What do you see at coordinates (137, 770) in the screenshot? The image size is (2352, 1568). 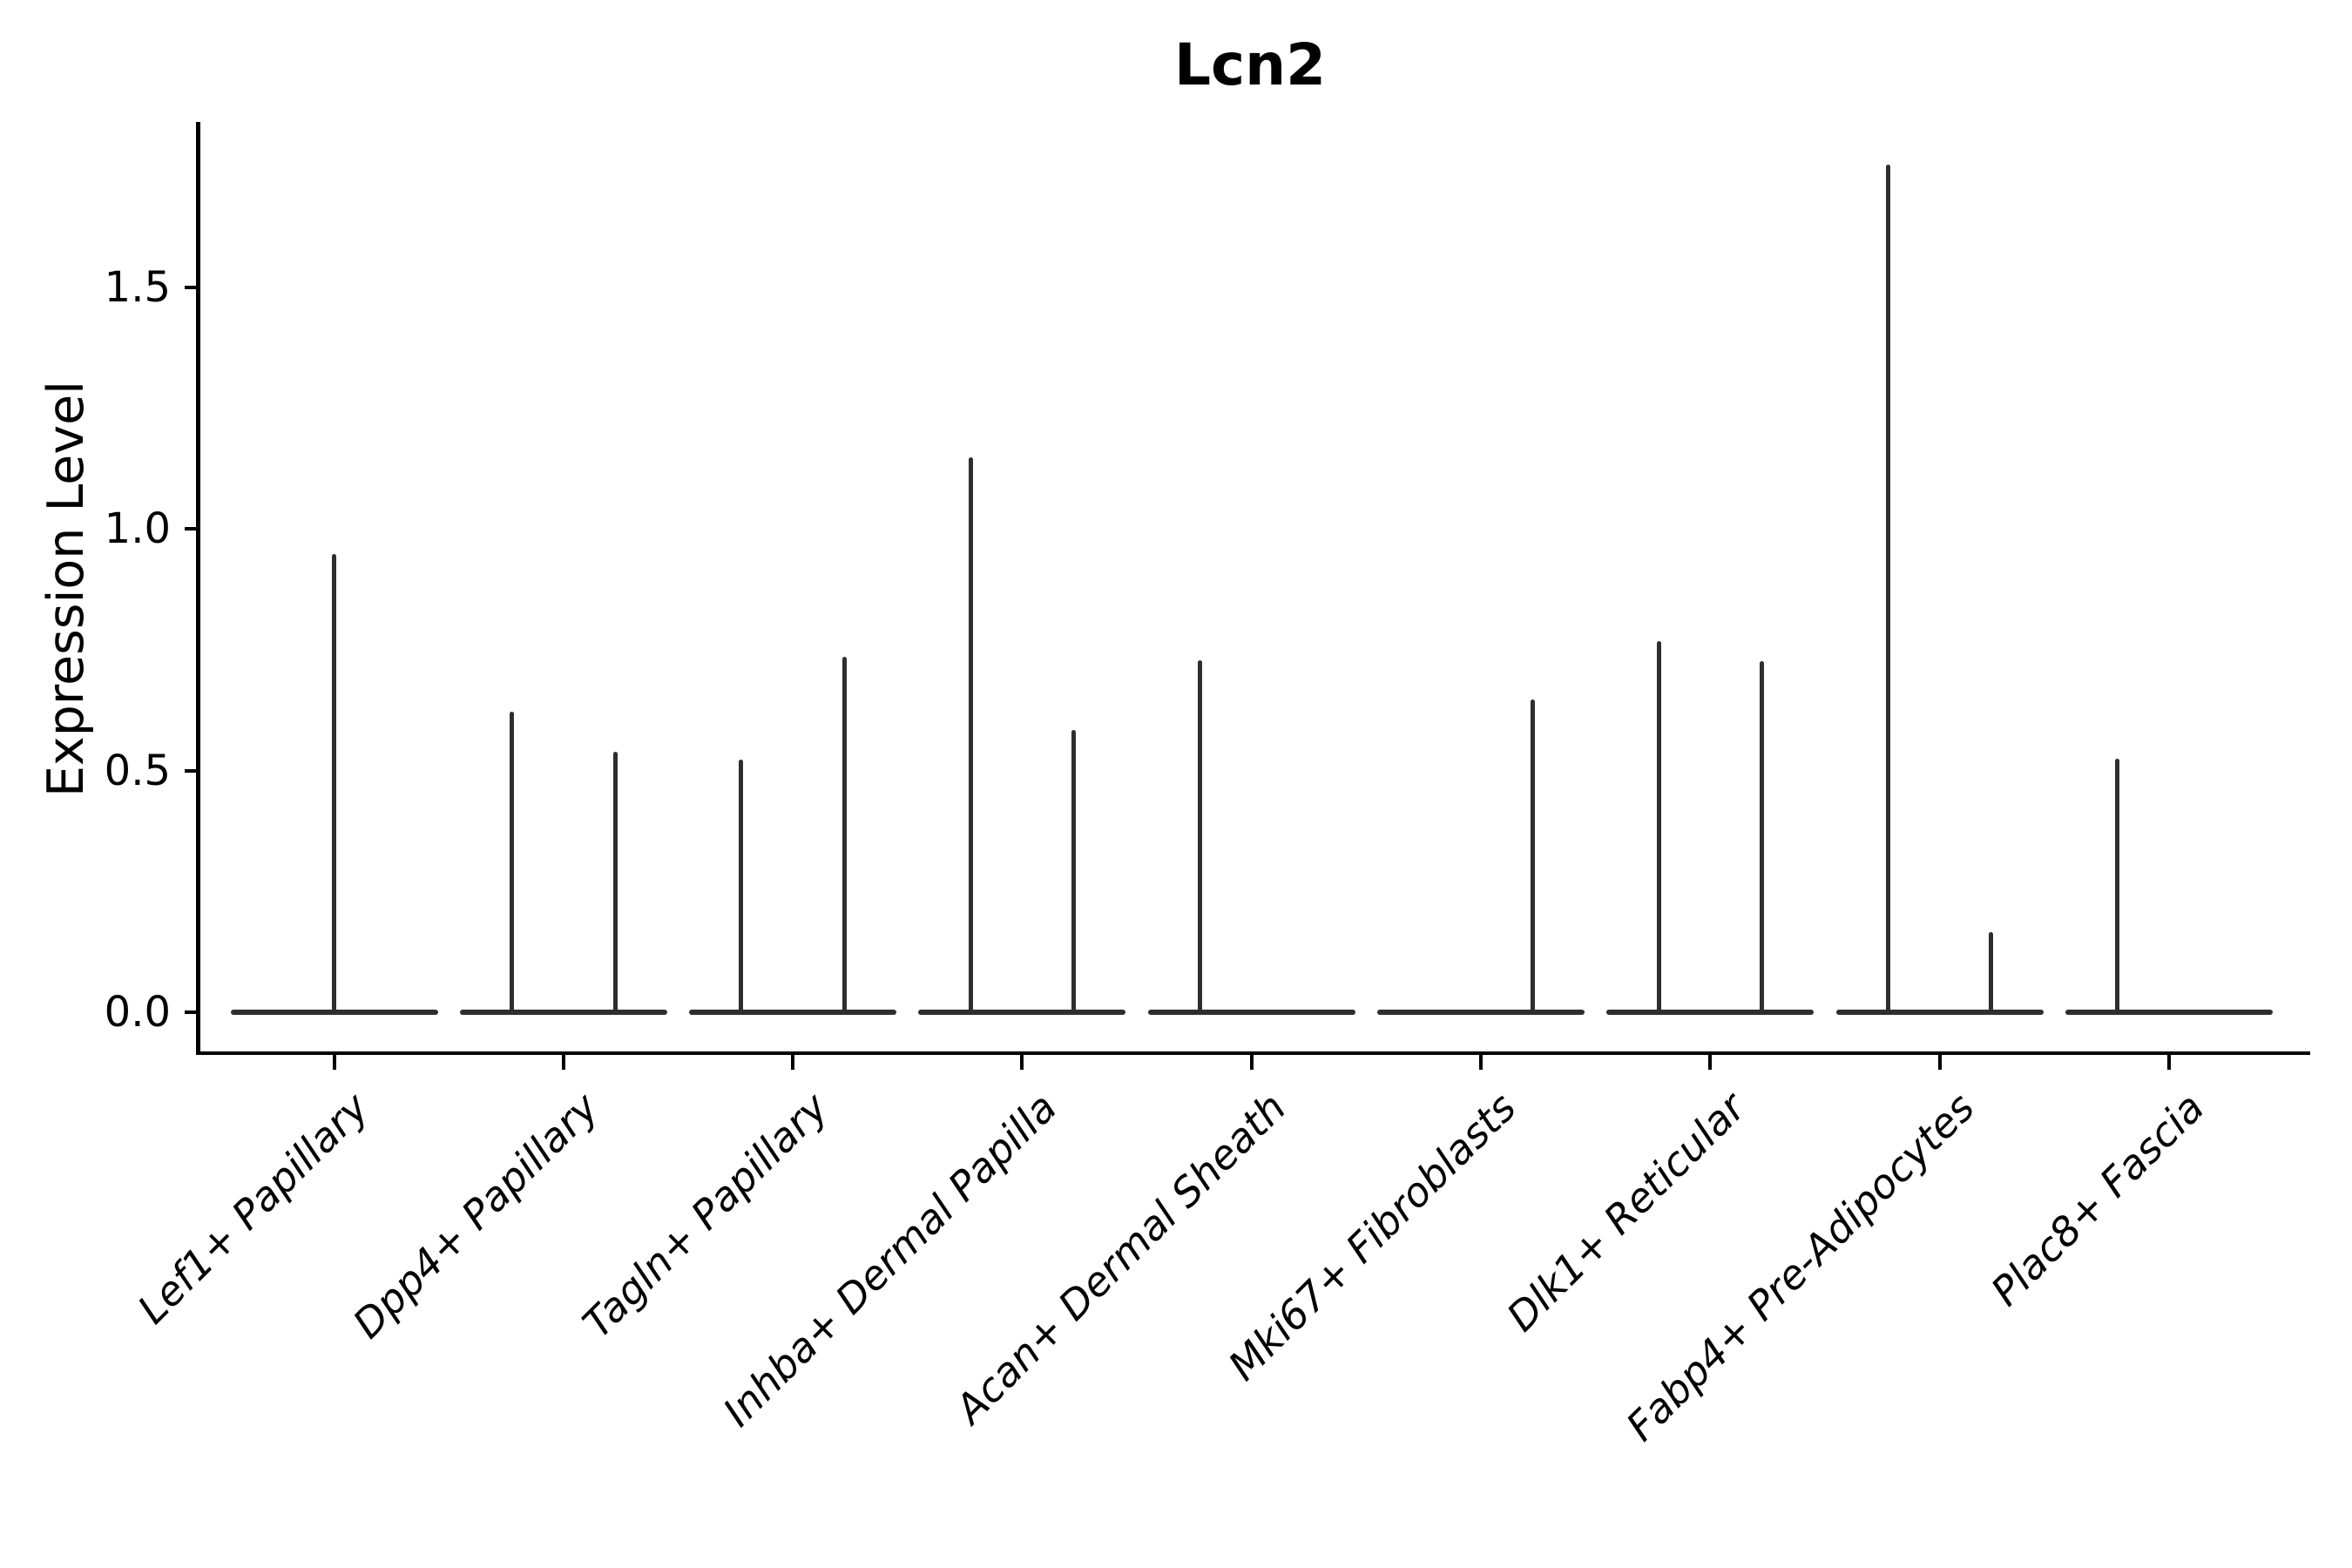 I see `y-tick-label: 0.5` at bounding box center [137, 770].